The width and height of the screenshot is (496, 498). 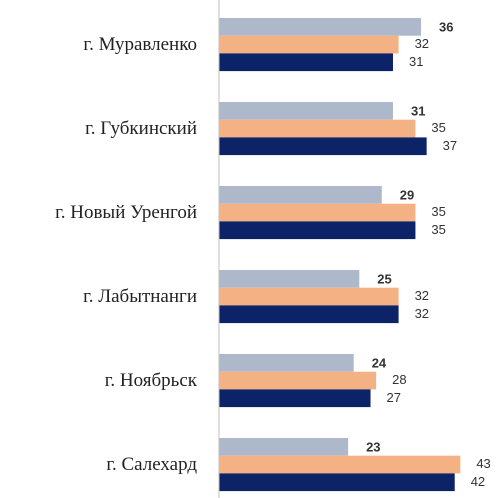 I want to click on value-label: 42, so click(x=478, y=481).